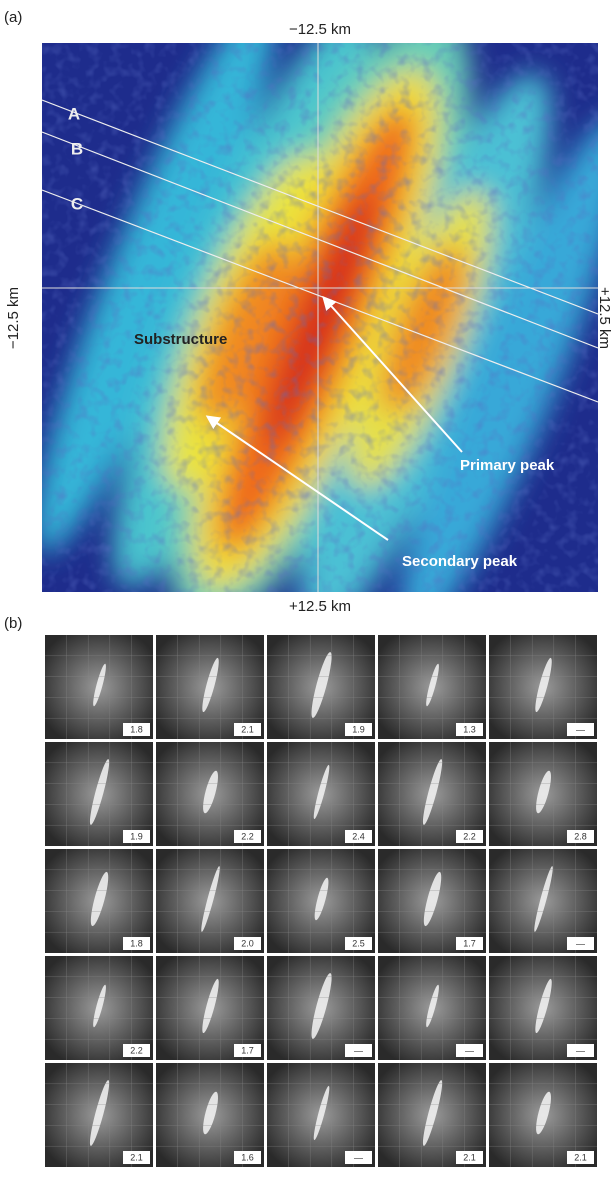 The width and height of the screenshot is (612, 1181). I want to click on tile-label: 2.8, so click(580, 836).